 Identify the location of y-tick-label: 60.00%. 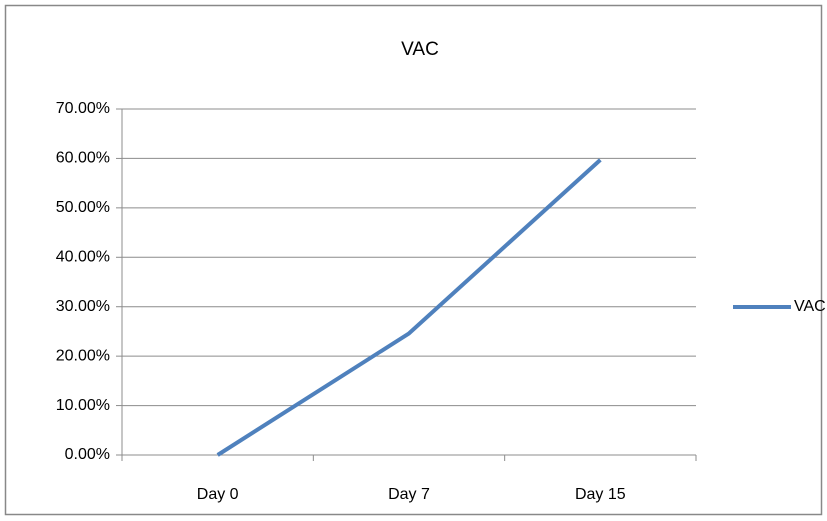
(83, 158).